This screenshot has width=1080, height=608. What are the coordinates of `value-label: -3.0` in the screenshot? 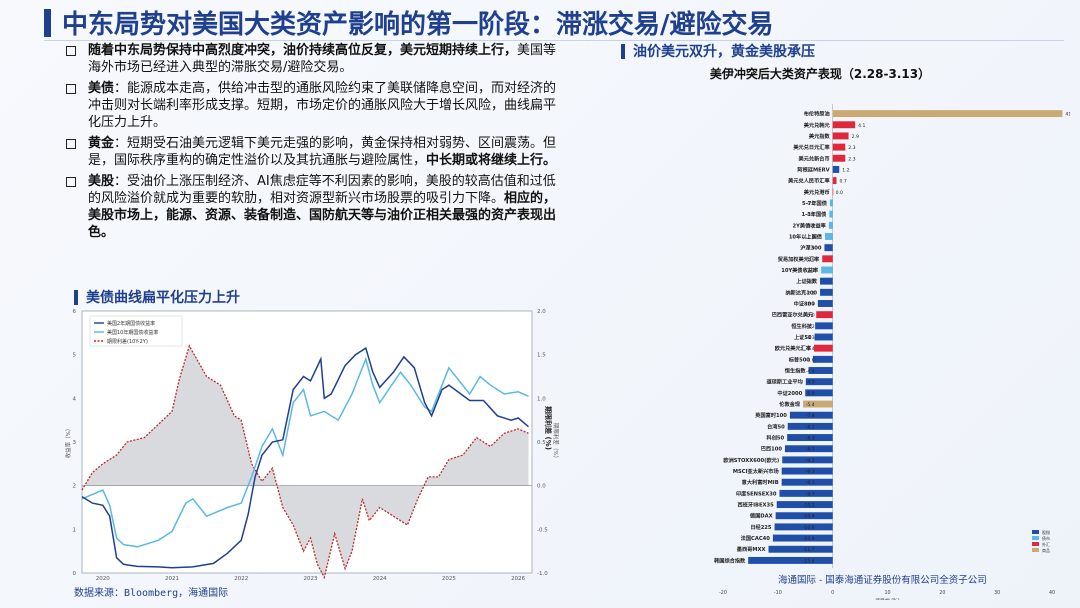 It's located at (810, 316).